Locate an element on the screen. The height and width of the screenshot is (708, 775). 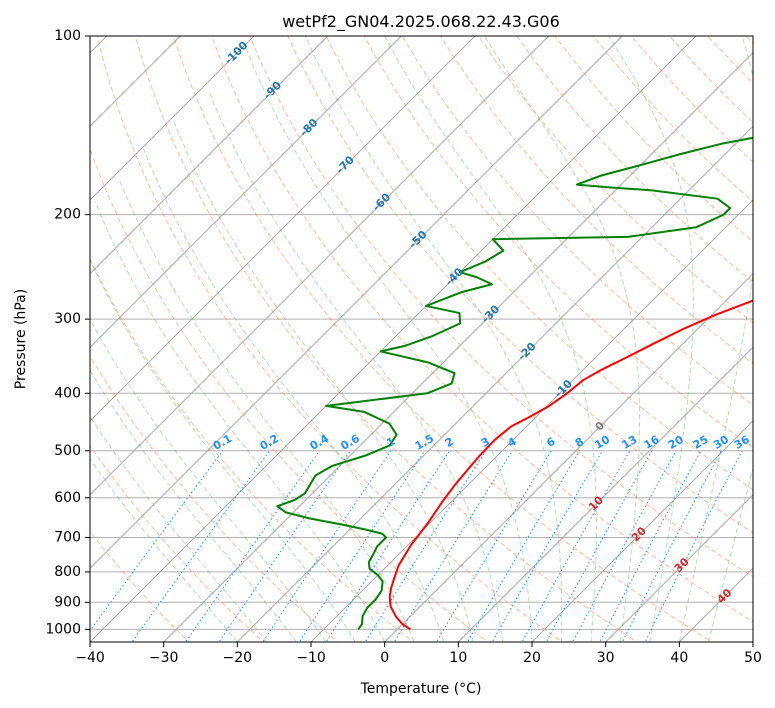
mixing-ratio-label: 36 is located at coordinates (742, 442).